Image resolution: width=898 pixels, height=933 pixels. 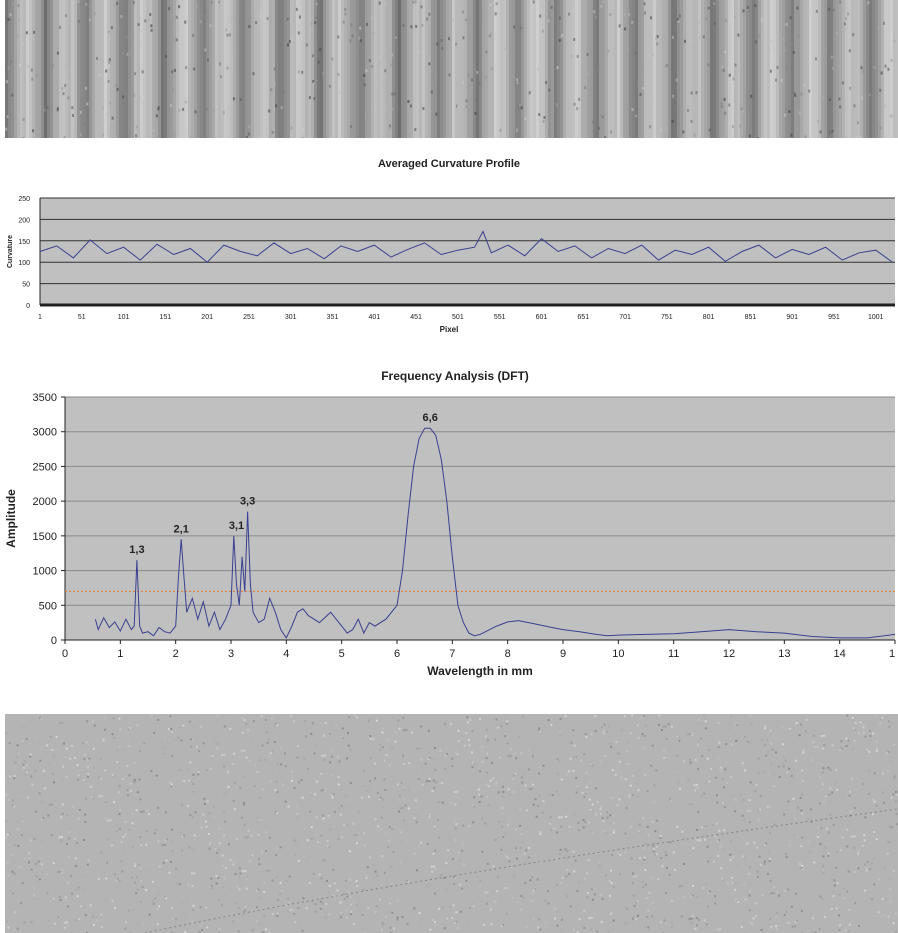 I want to click on chart2-y-label: Amplitude, so click(x=11, y=518).